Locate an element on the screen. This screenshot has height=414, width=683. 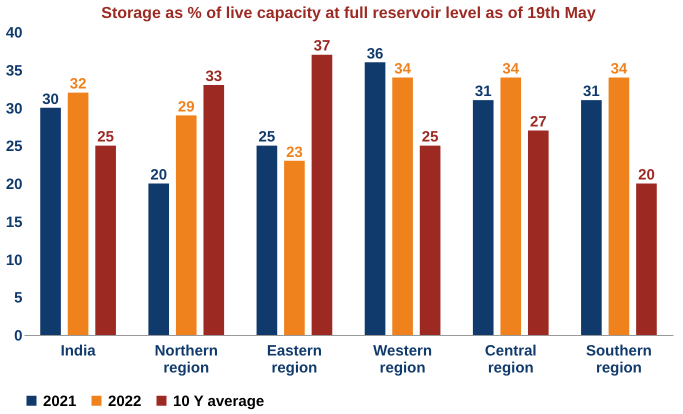
data-label: 27 is located at coordinates (538, 121).